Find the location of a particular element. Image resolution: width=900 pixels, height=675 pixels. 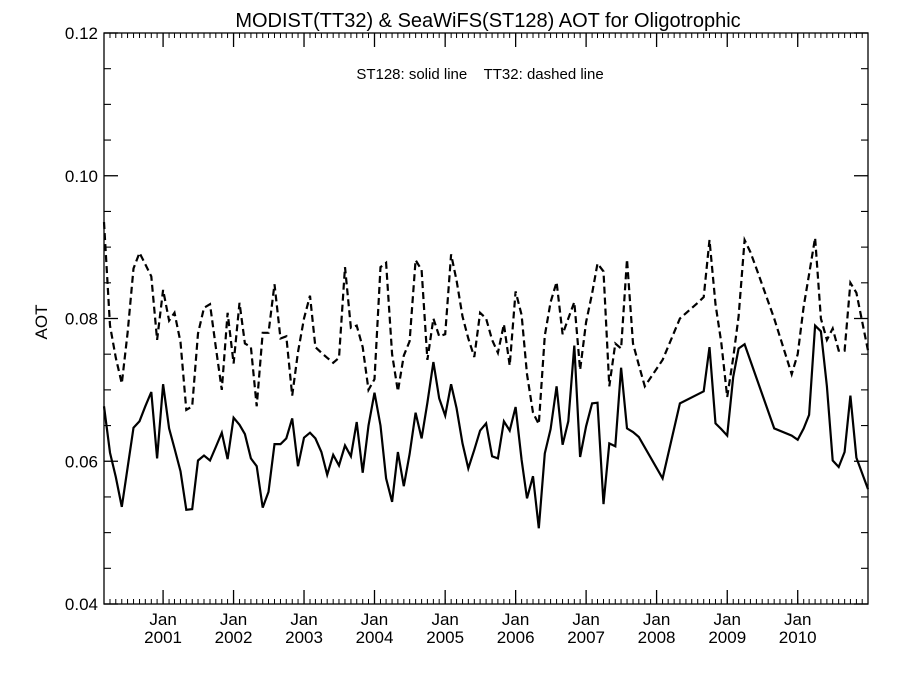

y-tick-label: 0.10 is located at coordinates (81, 176).